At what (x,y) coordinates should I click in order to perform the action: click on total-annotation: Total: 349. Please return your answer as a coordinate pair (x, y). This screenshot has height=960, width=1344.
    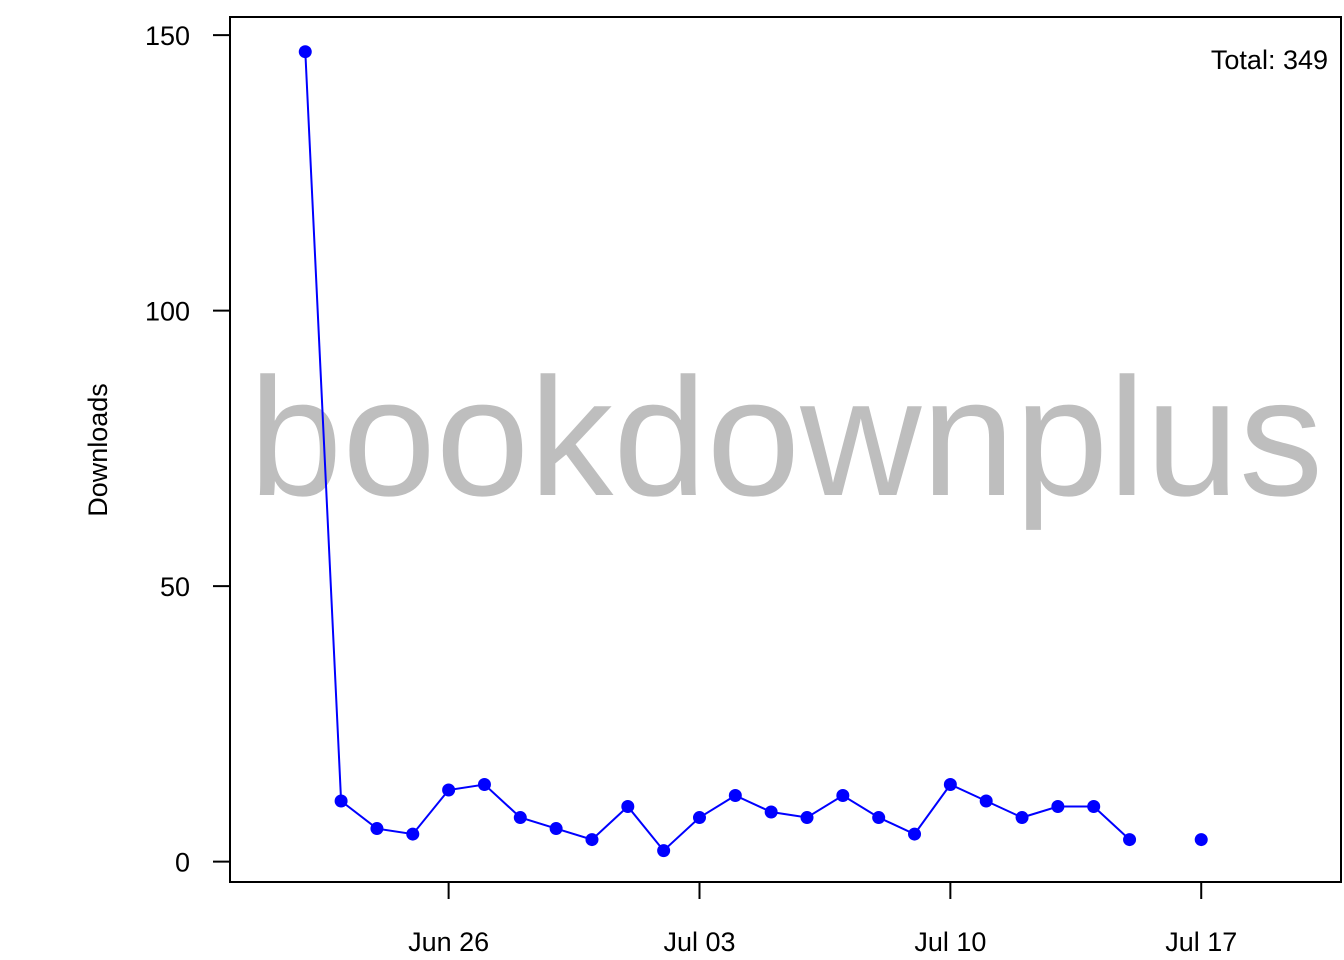
    Looking at the image, I should click on (1269, 60).